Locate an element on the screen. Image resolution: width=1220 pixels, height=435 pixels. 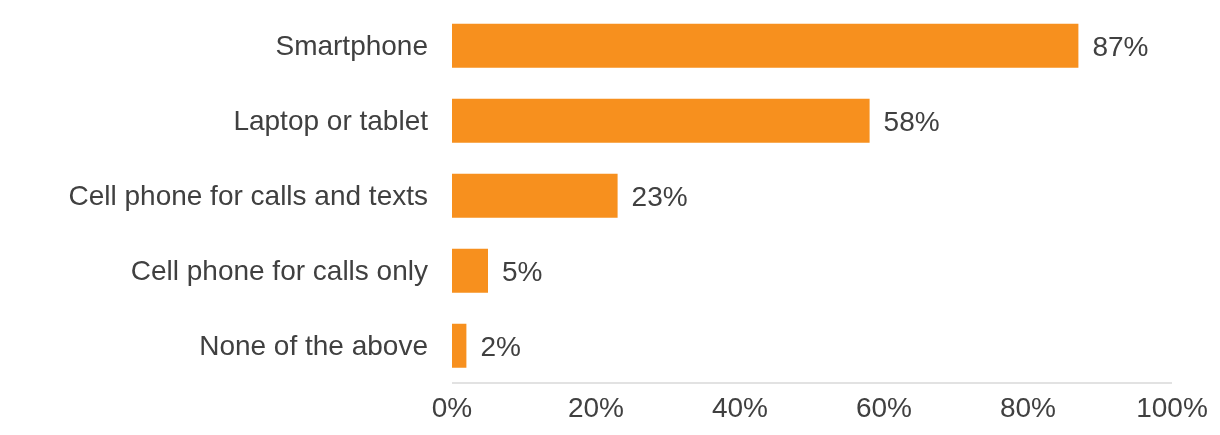
y-tick-label: Laptop or tablet is located at coordinates (331, 121).